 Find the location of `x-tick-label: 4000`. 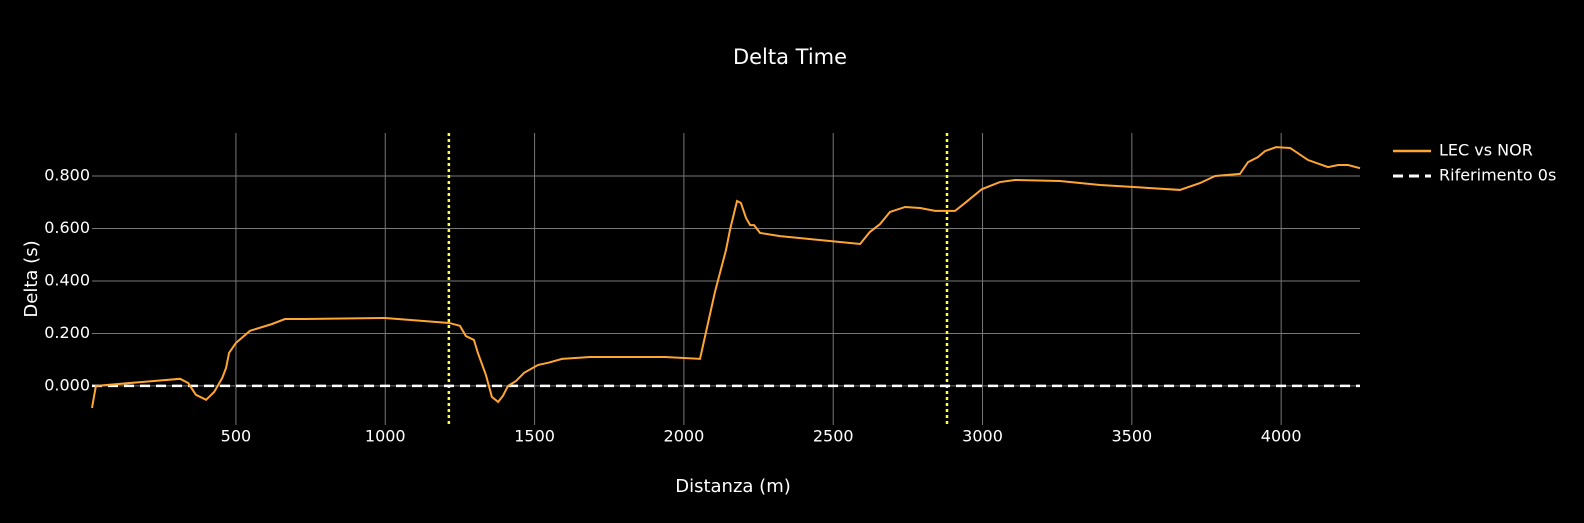

x-tick-label: 4000 is located at coordinates (1281, 436).